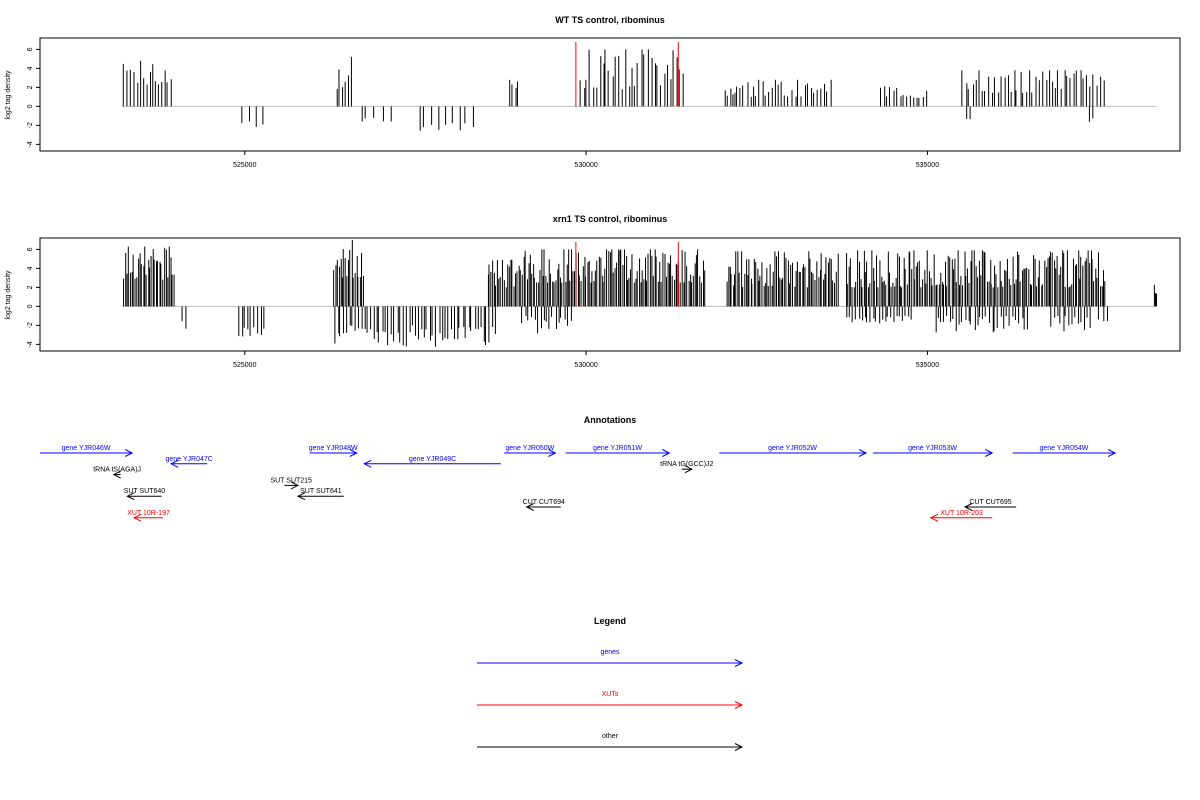  What do you see at coordinates (8, 95) in the screenshot?
I see `wt-y-axis-label: log2 tag density` at bounding box center [8, 95].